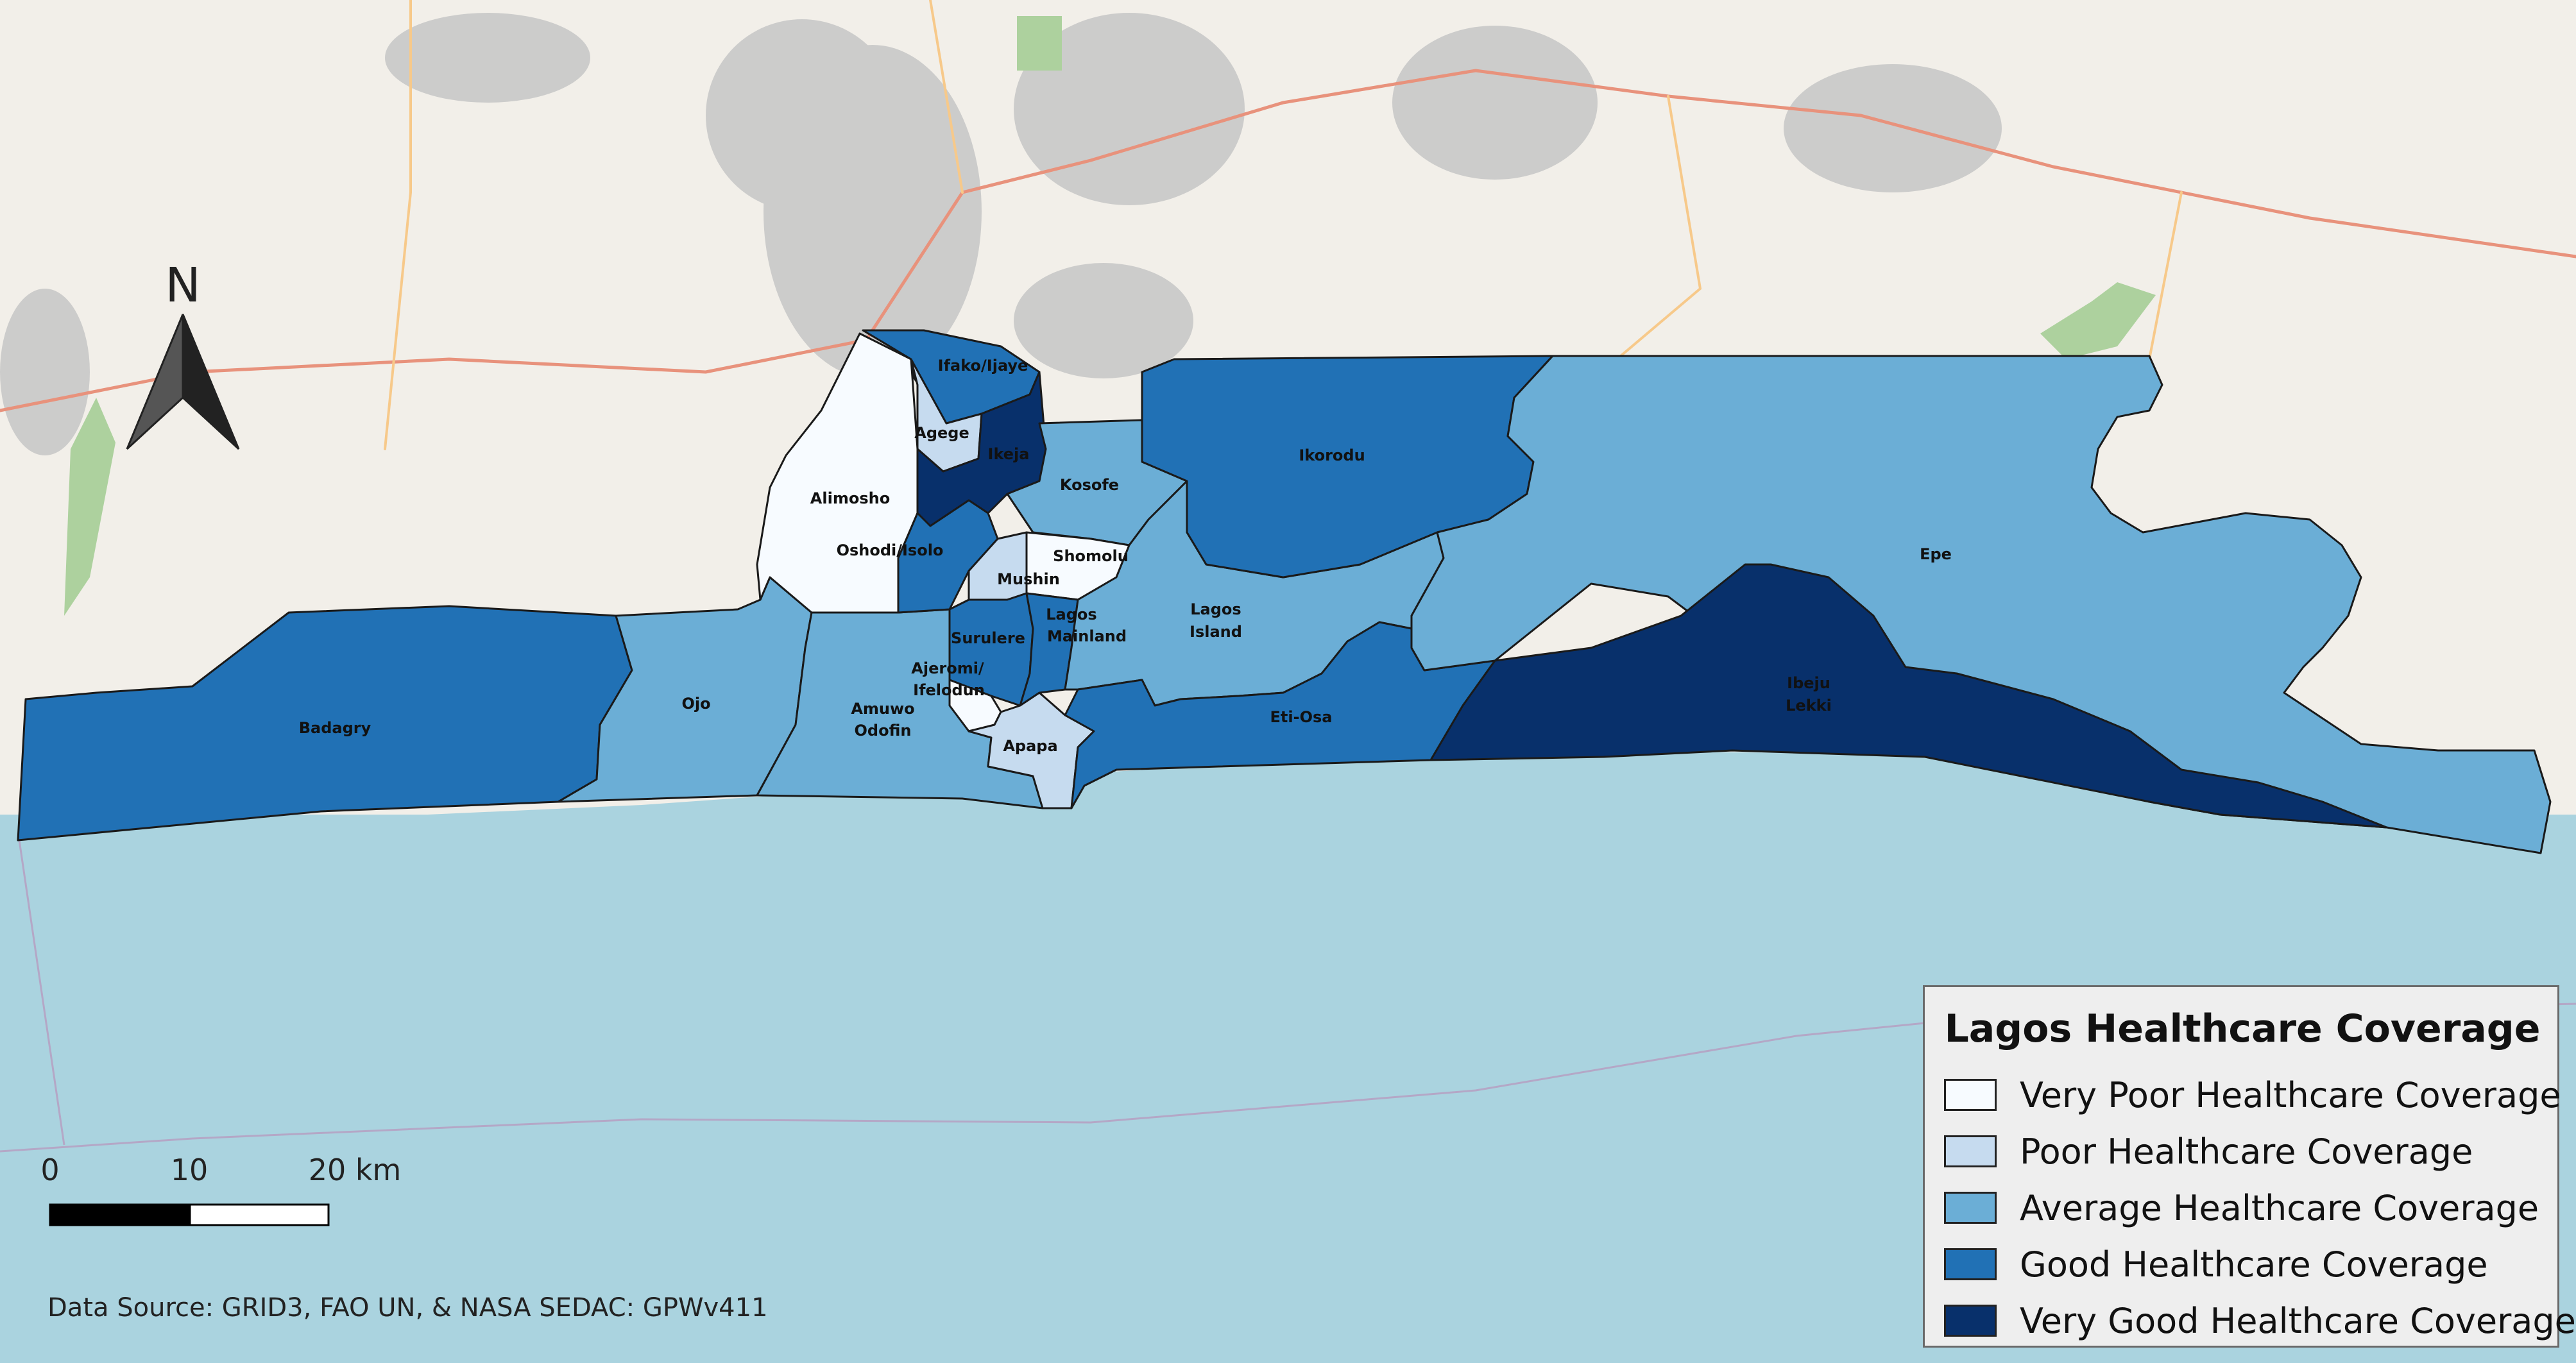 The width and height of the screenshot is (2576, 1363). I want to click on label-kosofe: Kosofe, so click(1089, 485).